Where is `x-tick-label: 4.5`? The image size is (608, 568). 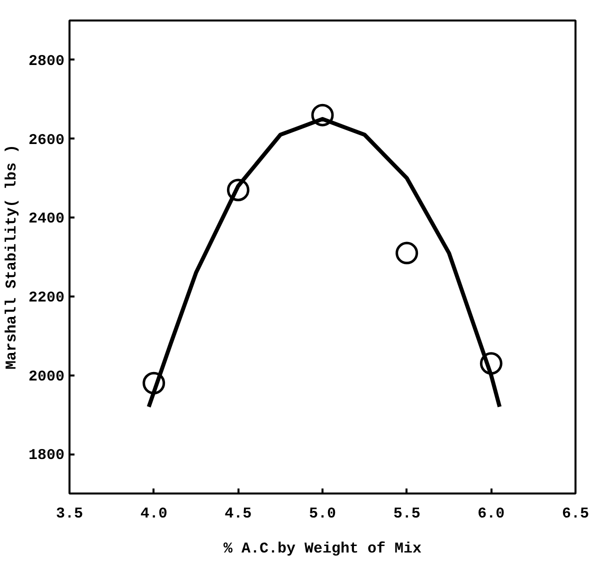 x-tick-label: 4.5 is located at coordinates (238, 514).